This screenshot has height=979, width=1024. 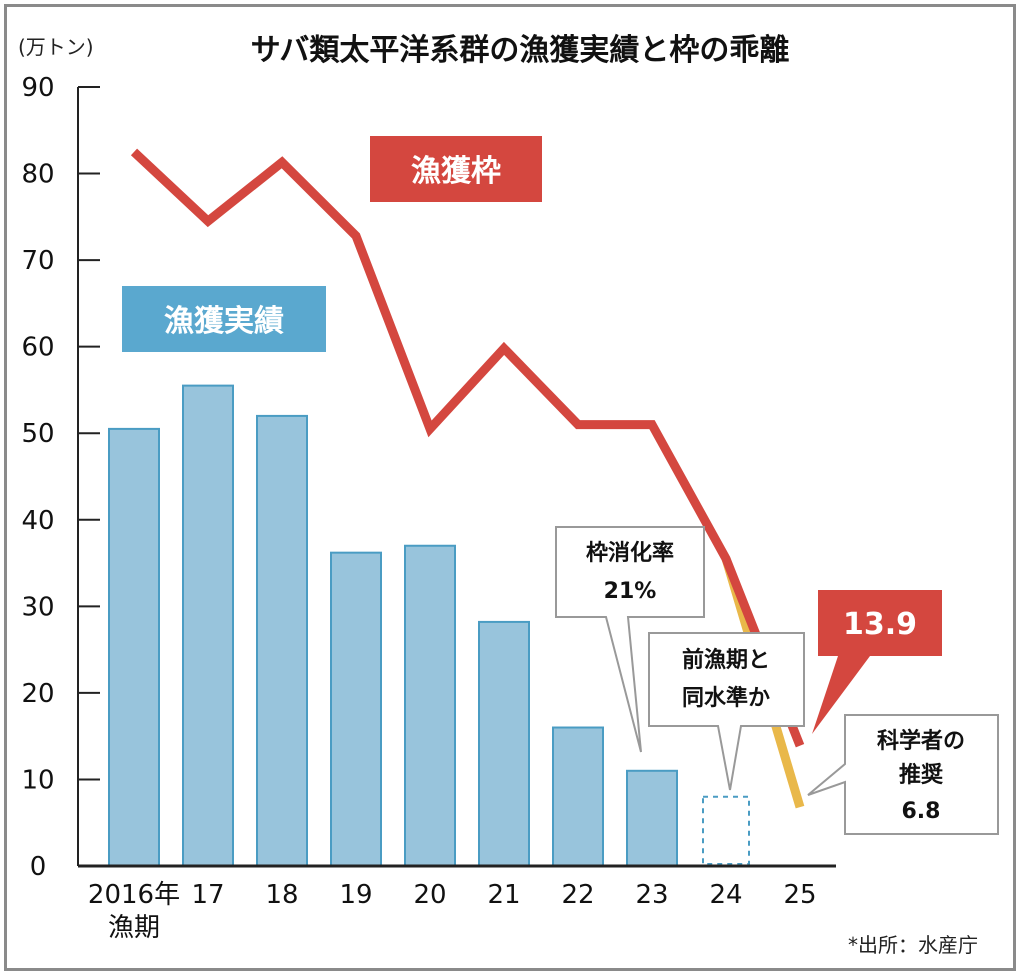 I want to click on y-tick-label: 60, so click(x=37, y=348).